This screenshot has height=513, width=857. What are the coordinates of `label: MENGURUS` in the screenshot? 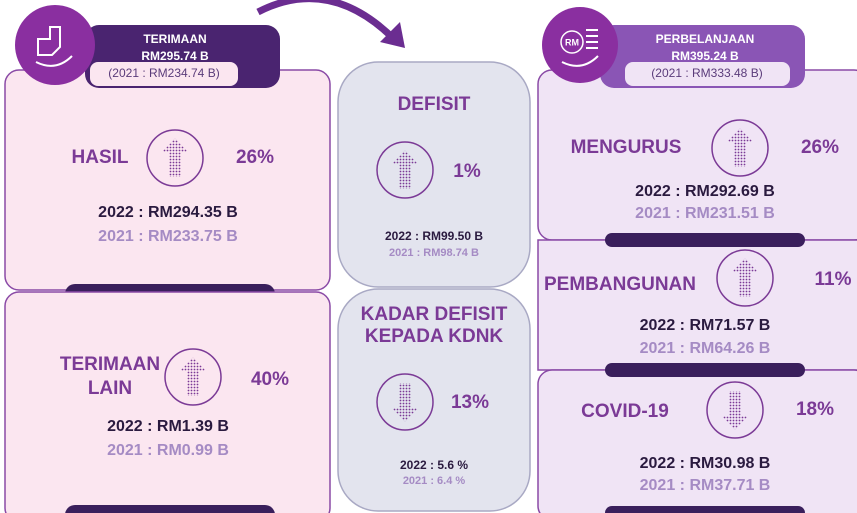 It's located at (626, 147).